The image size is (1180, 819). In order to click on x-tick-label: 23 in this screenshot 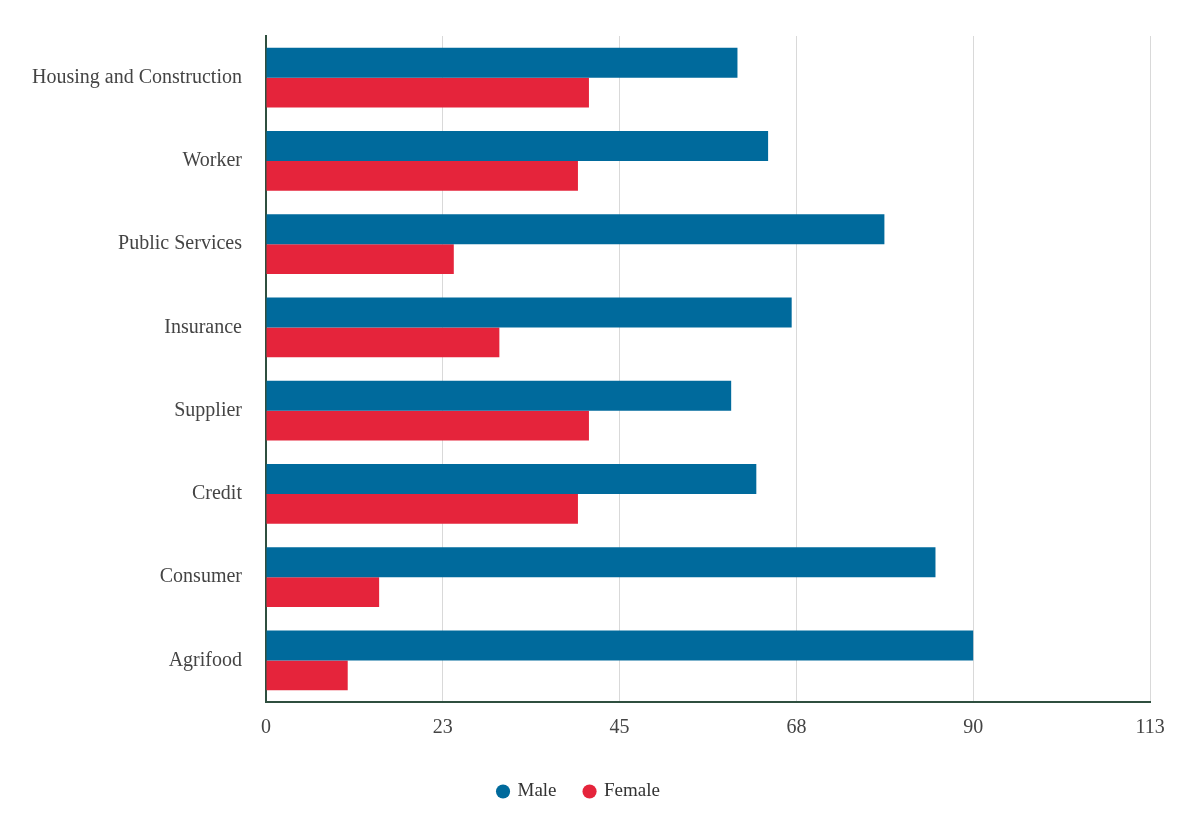, I will do `click(442, 726)`.